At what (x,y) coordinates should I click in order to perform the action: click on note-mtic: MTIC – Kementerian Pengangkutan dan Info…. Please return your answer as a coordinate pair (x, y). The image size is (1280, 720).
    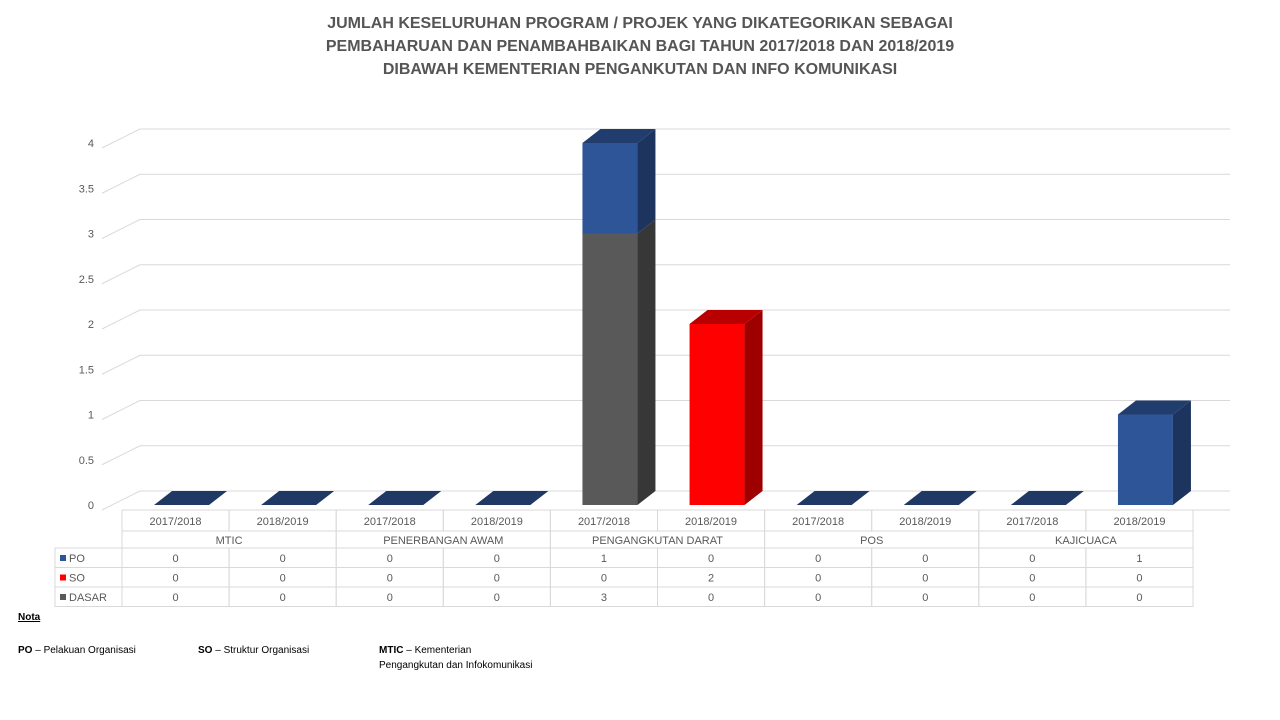
    Looking at the image, I should click on (455, 658).